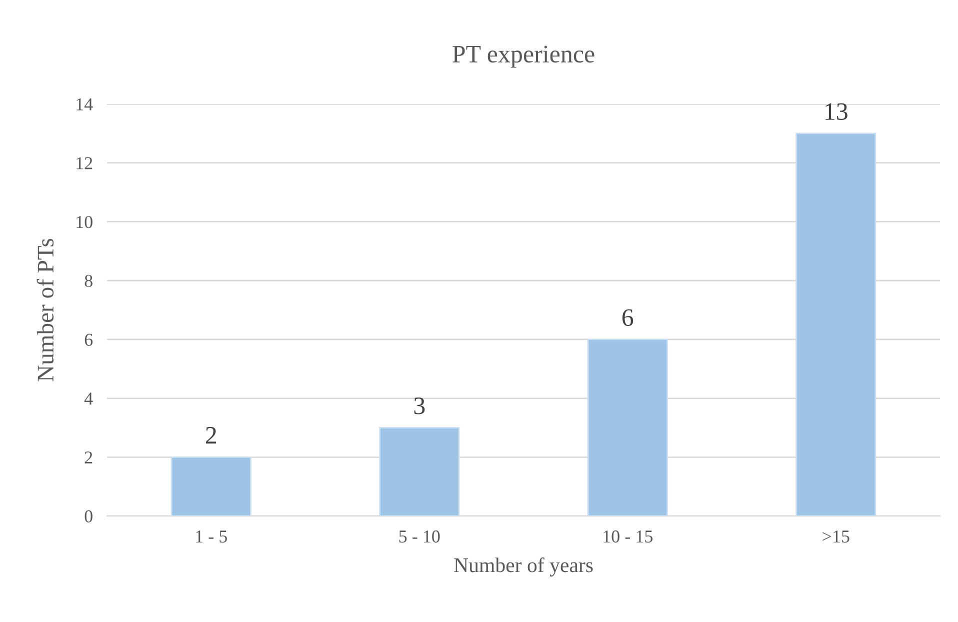 This screenshot has height=622, width=958. What do you see at coordinates (88, 340) in the screenshot?
I see `y-tick-label: 6` at bounding box center [88, 340].